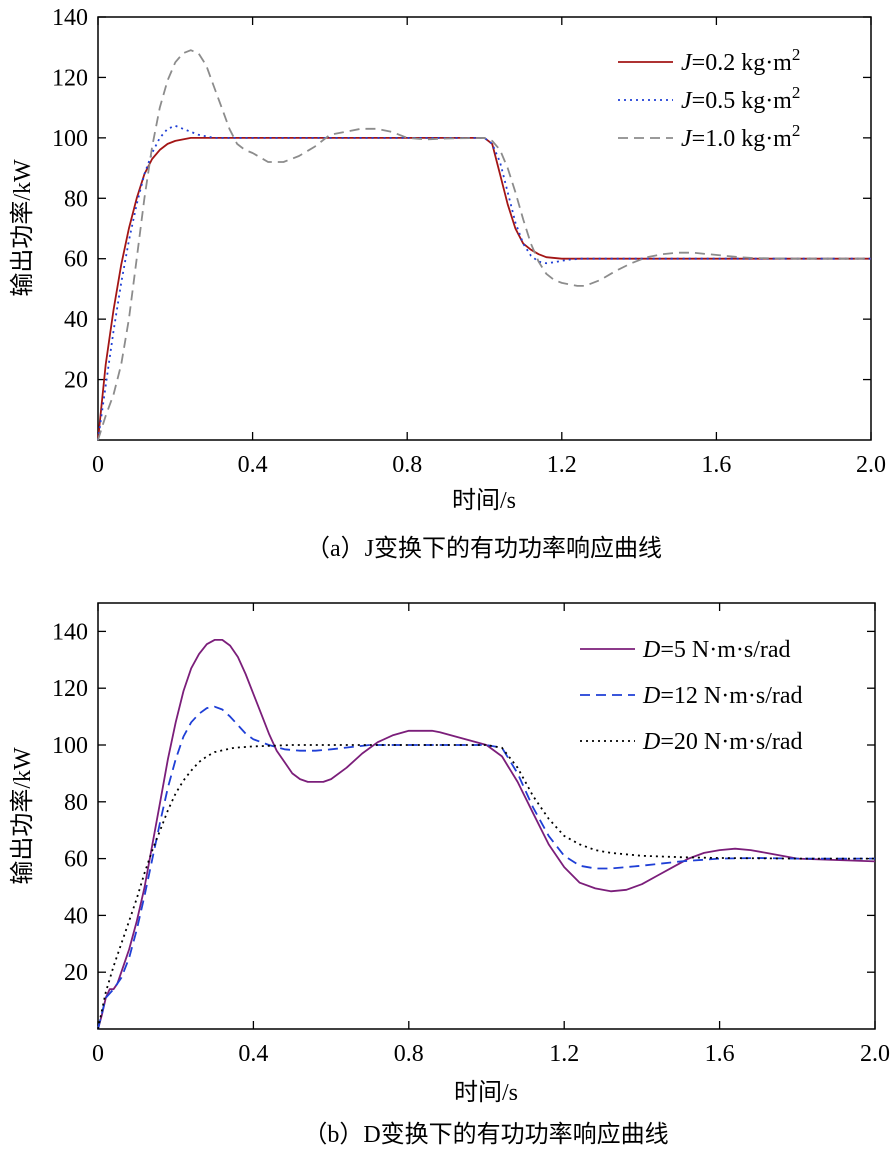 Image resolution: width=893 pixels, height=1152 pixels. I want to click on x-axis-label-a: 时间/s, so click(484, 500).